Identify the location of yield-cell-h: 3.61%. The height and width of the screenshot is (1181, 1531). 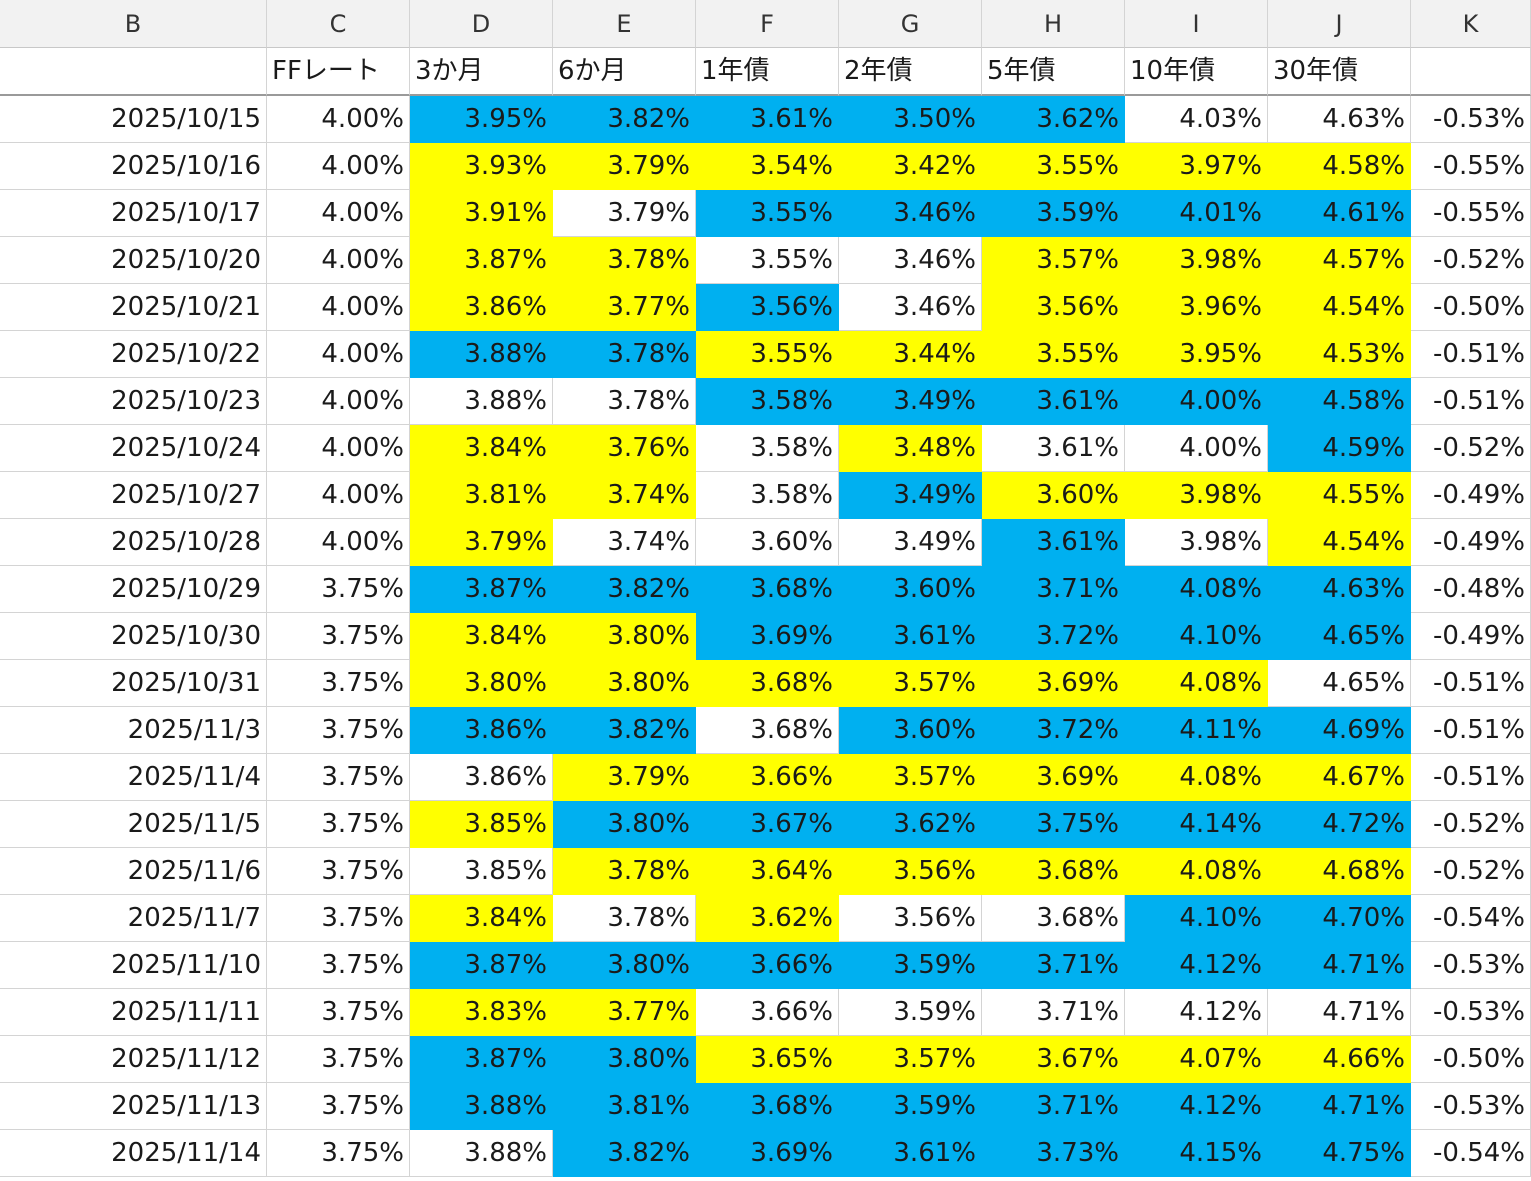
(1053, 542).